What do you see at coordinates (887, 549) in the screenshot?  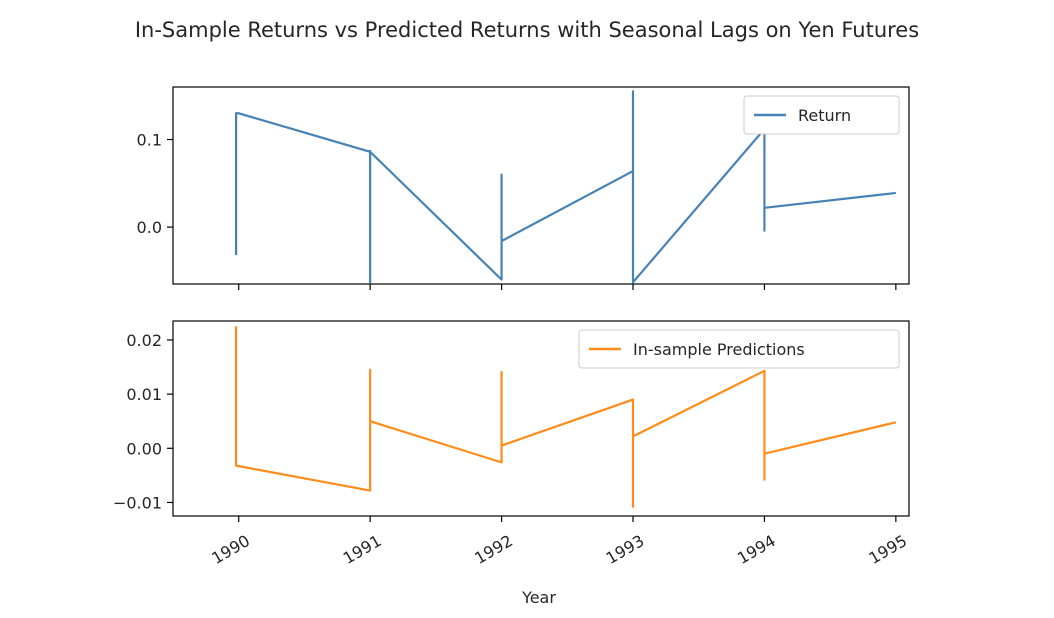 I see `x-tick-label: 1995` at bounding box center [887, 549].